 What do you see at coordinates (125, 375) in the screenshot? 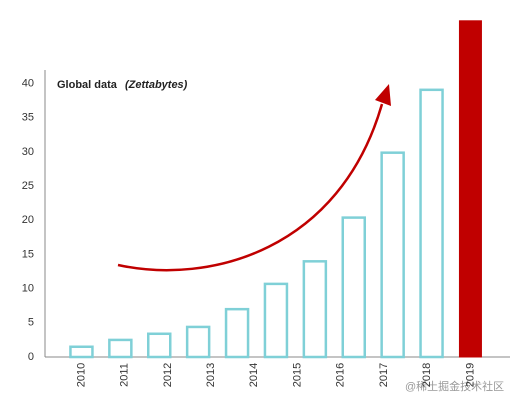
I see `x-tick-label: 2011` at bounding box center [125, 375].